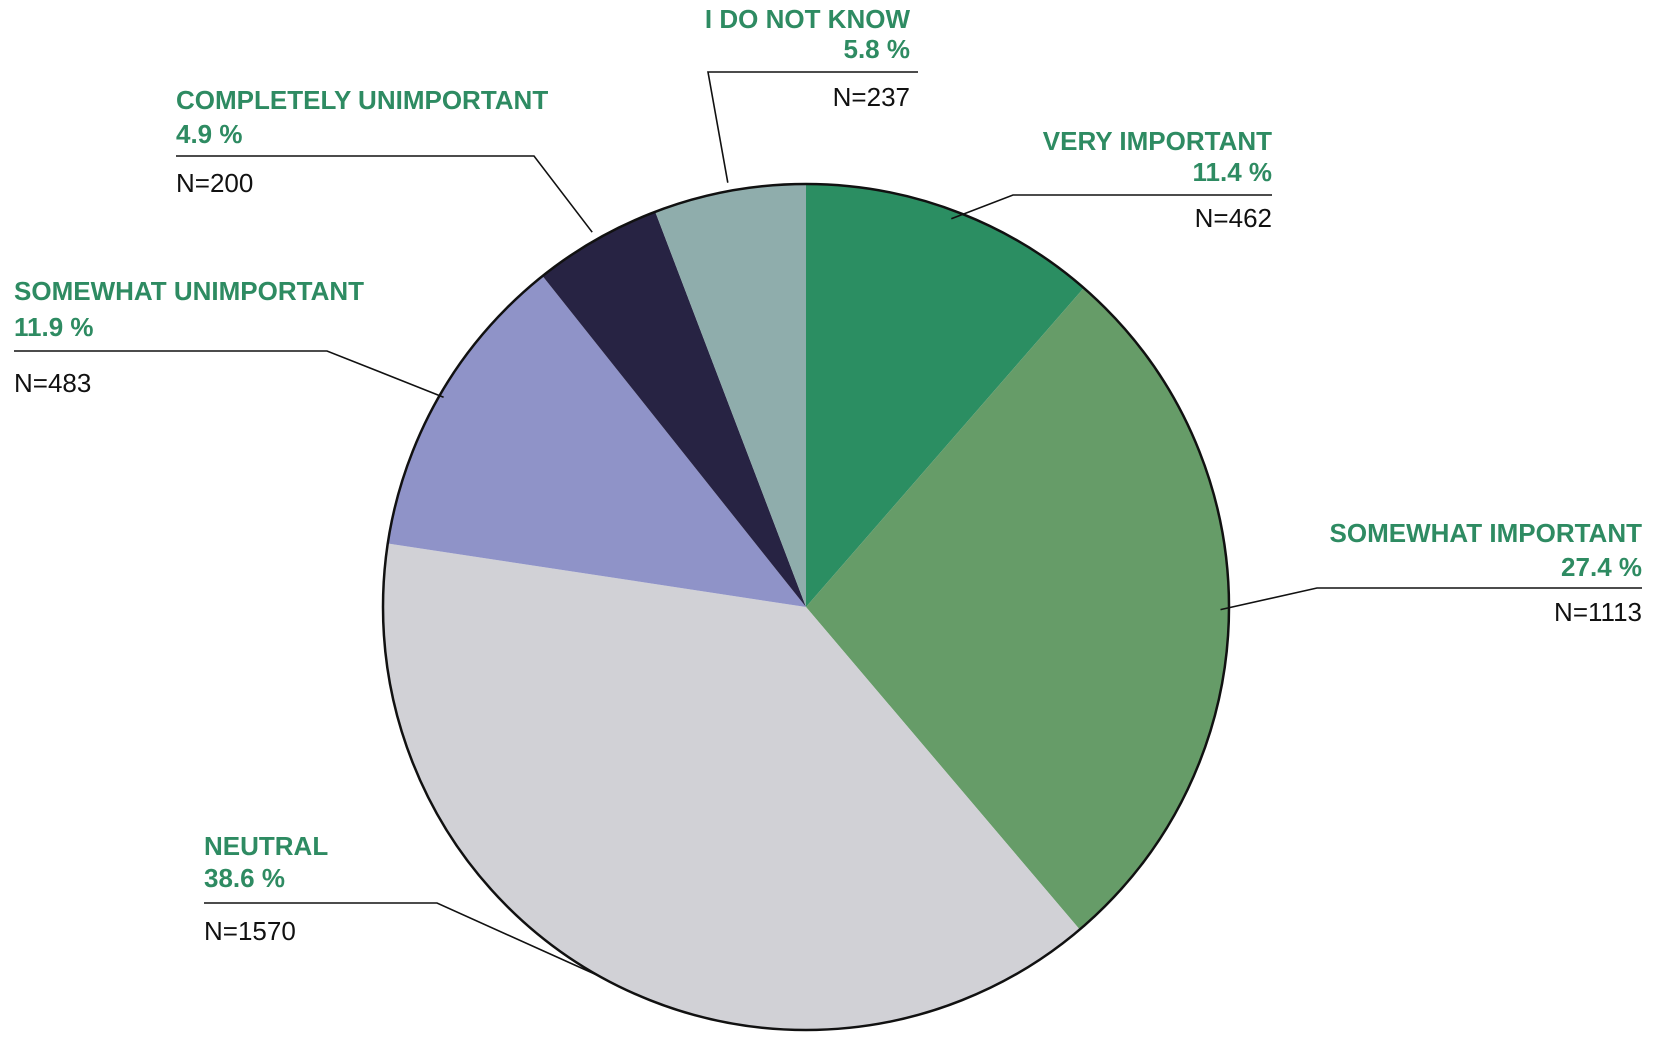 The height and width of the screenshot is (1039, 1654). Describe the element at coordinates (1598, 612) in the screenshot. I see `slice-count-label: N=1113` at that location.